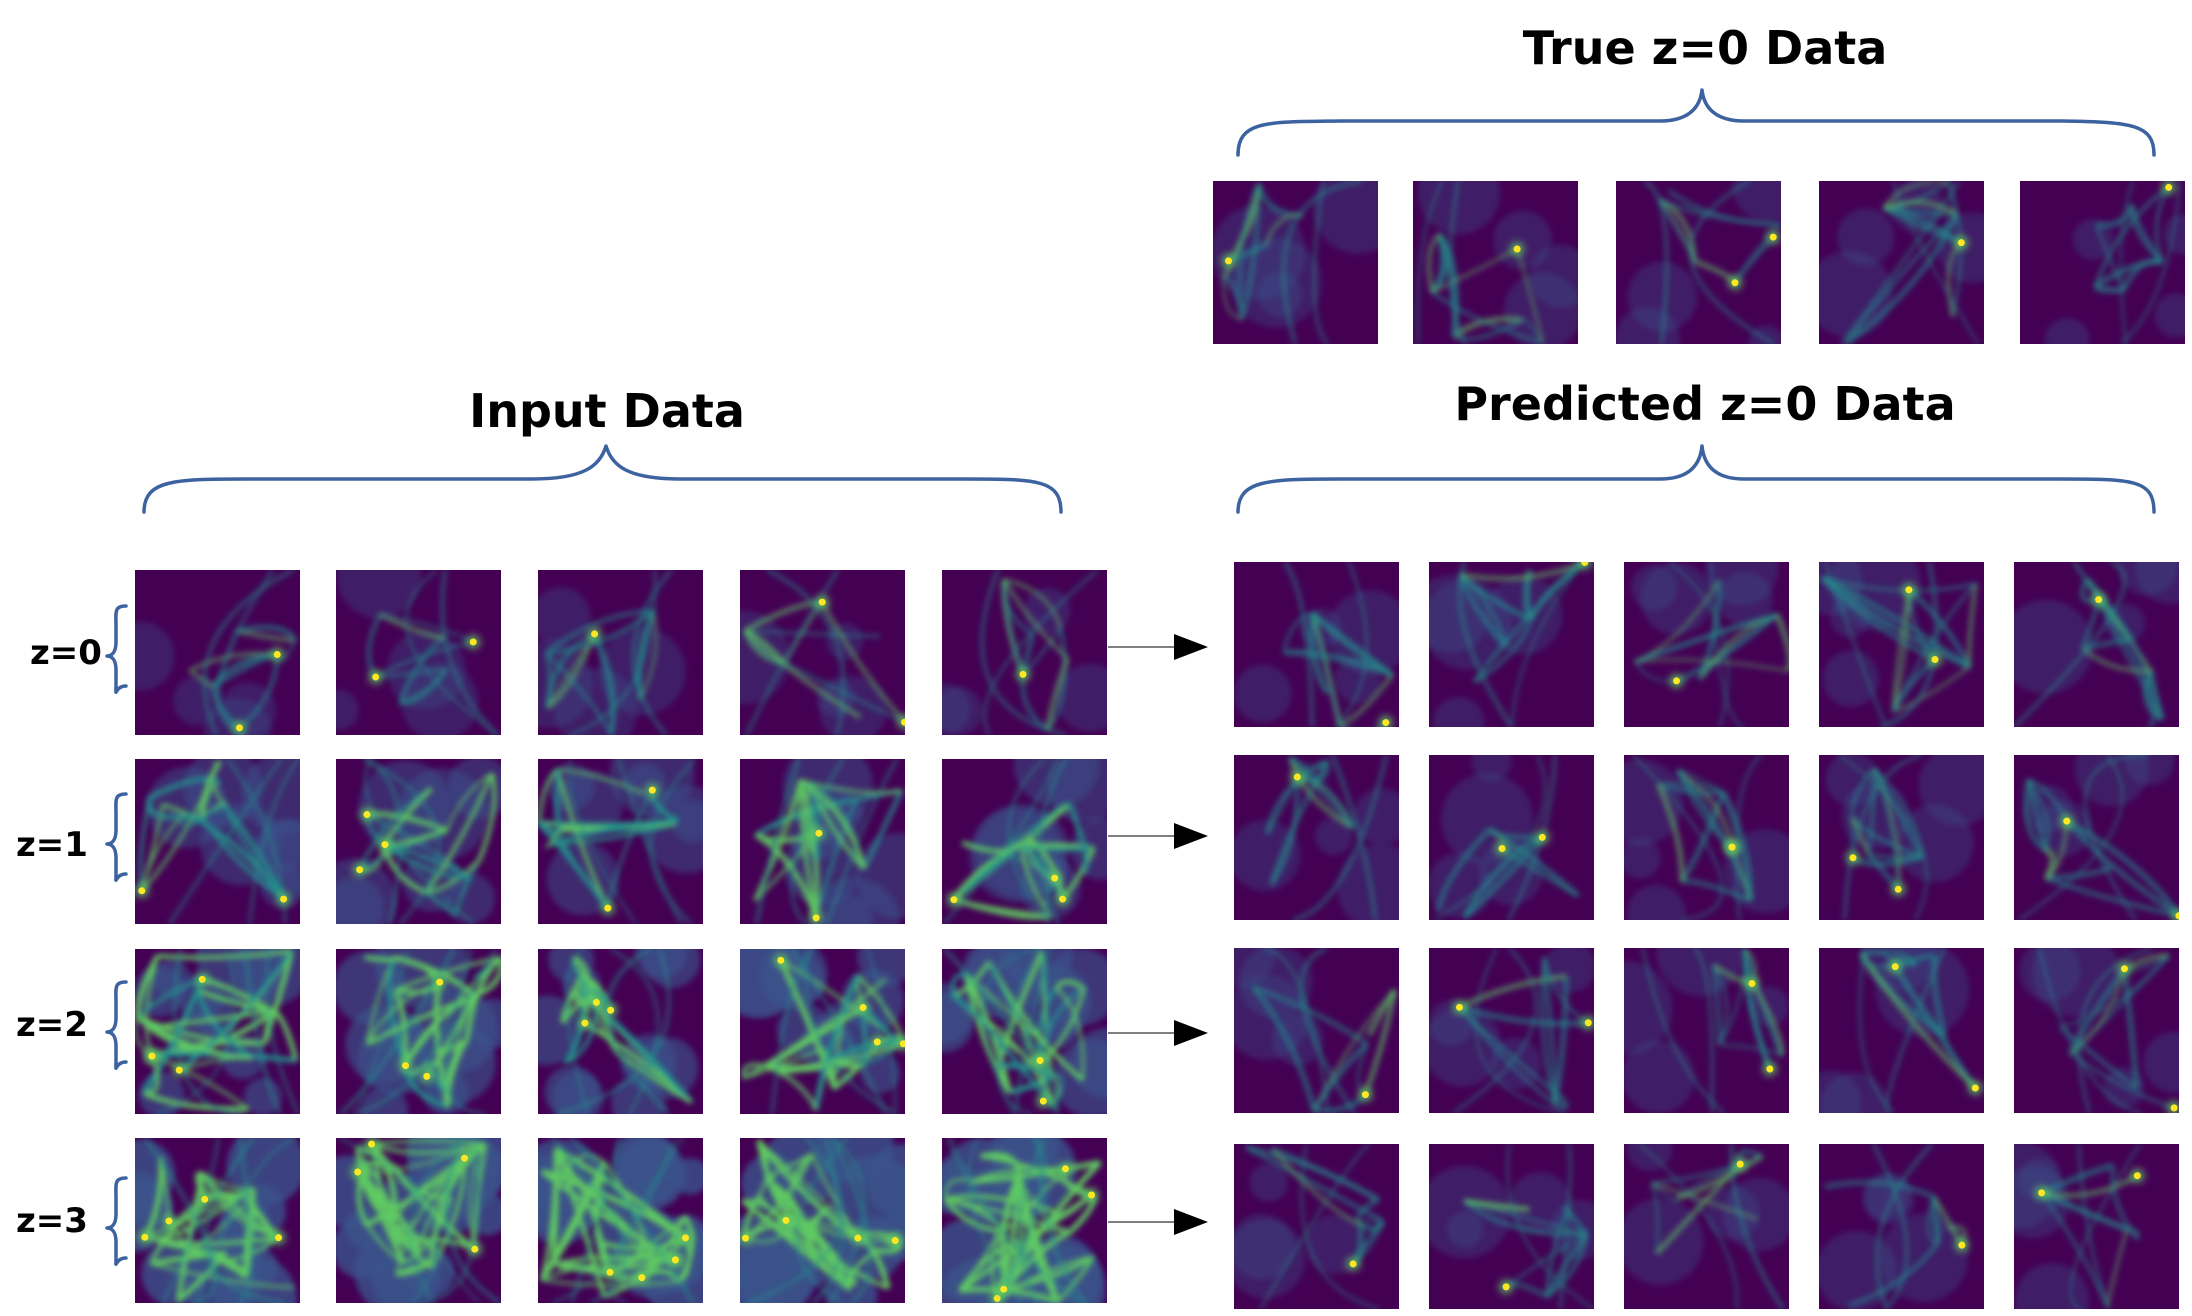  I want to click on predicted-data-brace-icon, so click(1696, 479).